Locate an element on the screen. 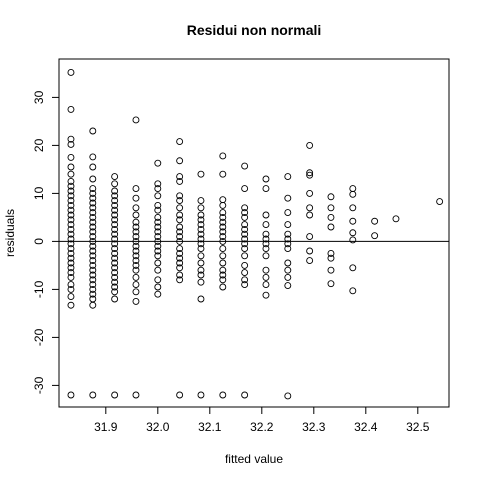 The height and width of the screenshot is (480, 480). x-axis: 31.9 32.0 32.1 32.2 32.3 32.4 32.5 is located at coordinates (262, 420).